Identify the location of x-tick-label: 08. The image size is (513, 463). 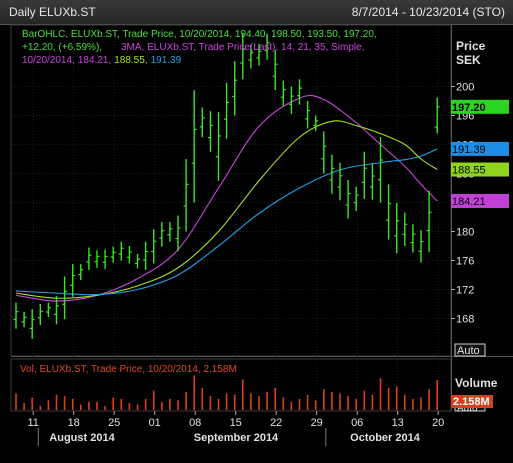
(195, 423).